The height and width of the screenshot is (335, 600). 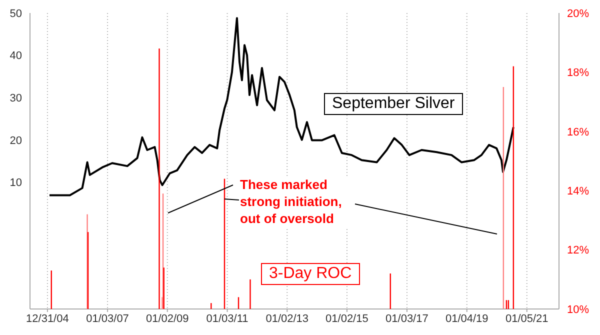 I want to click on x-tick-label: 12/31/04, so click(x=47, y=318).